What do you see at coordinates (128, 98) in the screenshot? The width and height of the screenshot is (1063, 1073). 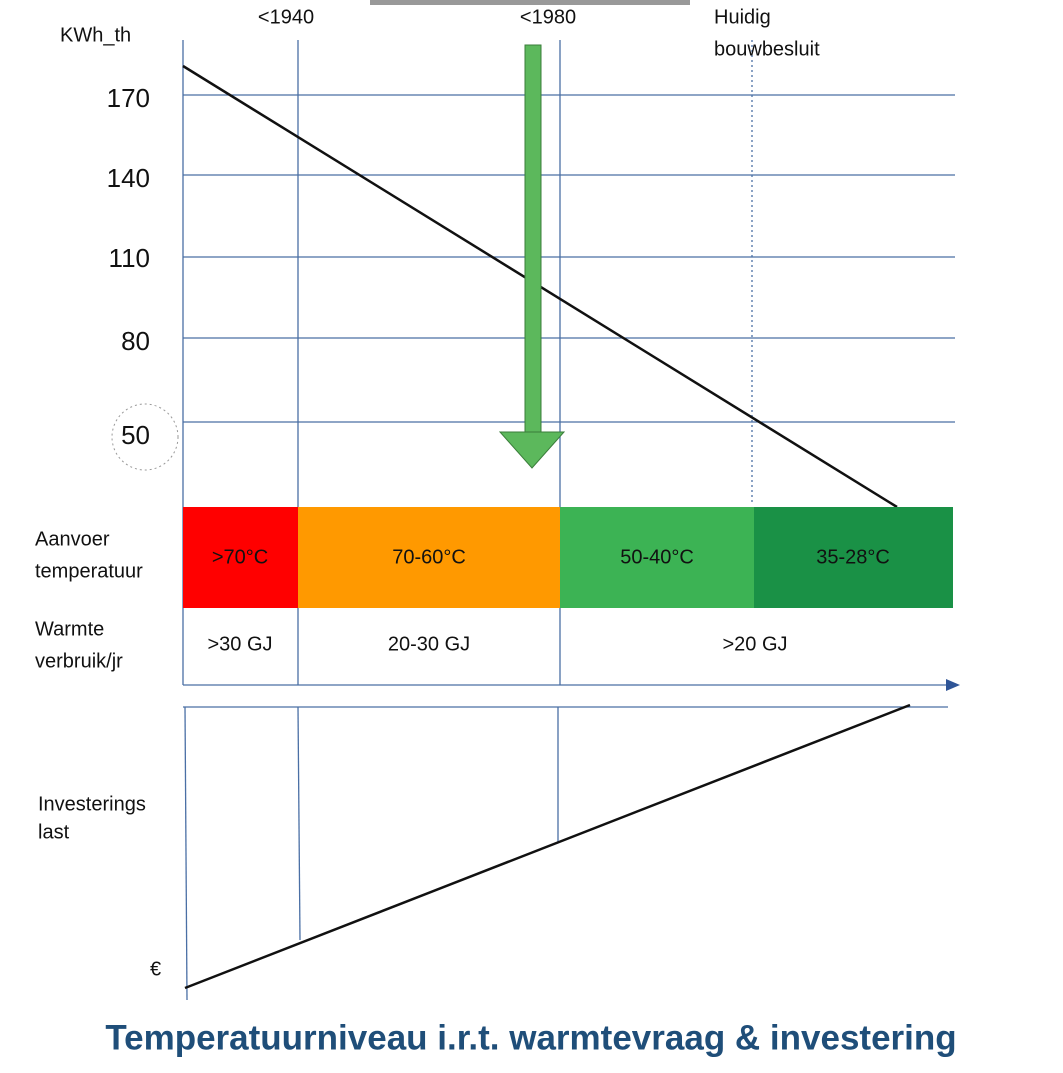 I see `y-label: 170` at bounding box center [128, 98].